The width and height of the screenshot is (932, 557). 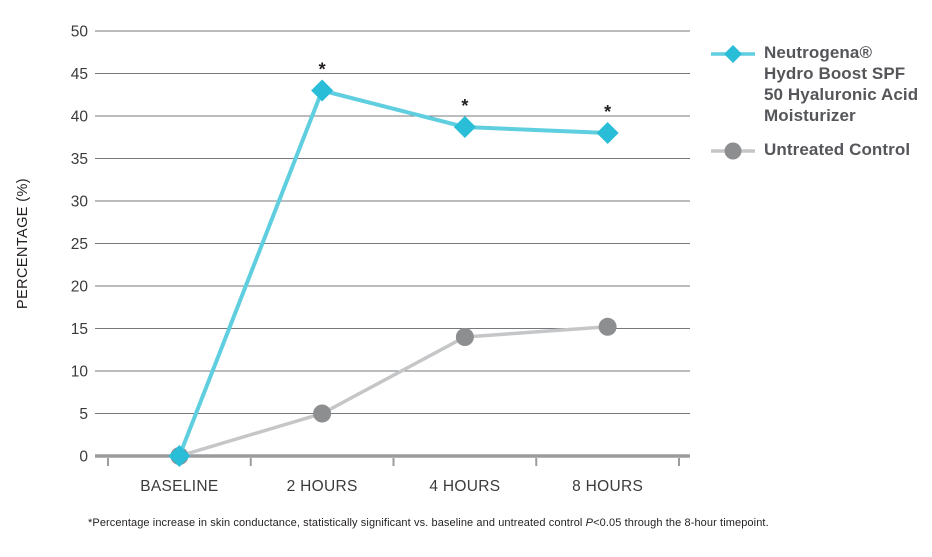 I want to click on y-tick-label: 50, so click(x=80, y=32).